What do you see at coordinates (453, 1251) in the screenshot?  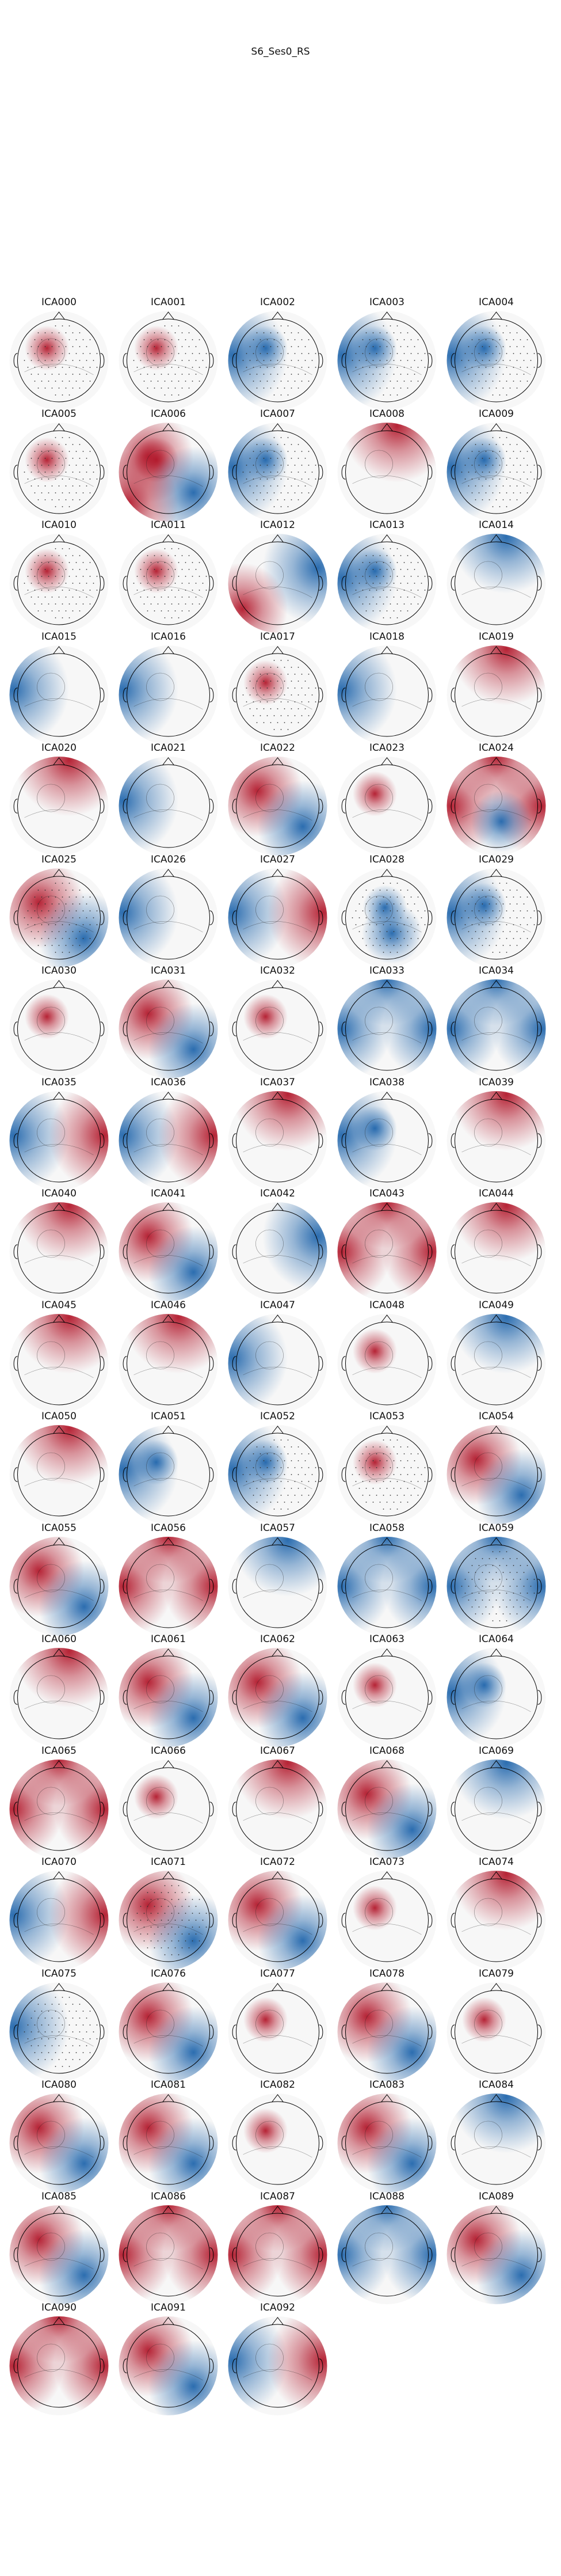 I see `left-ear-outline` at bounding box center [453, 1251].